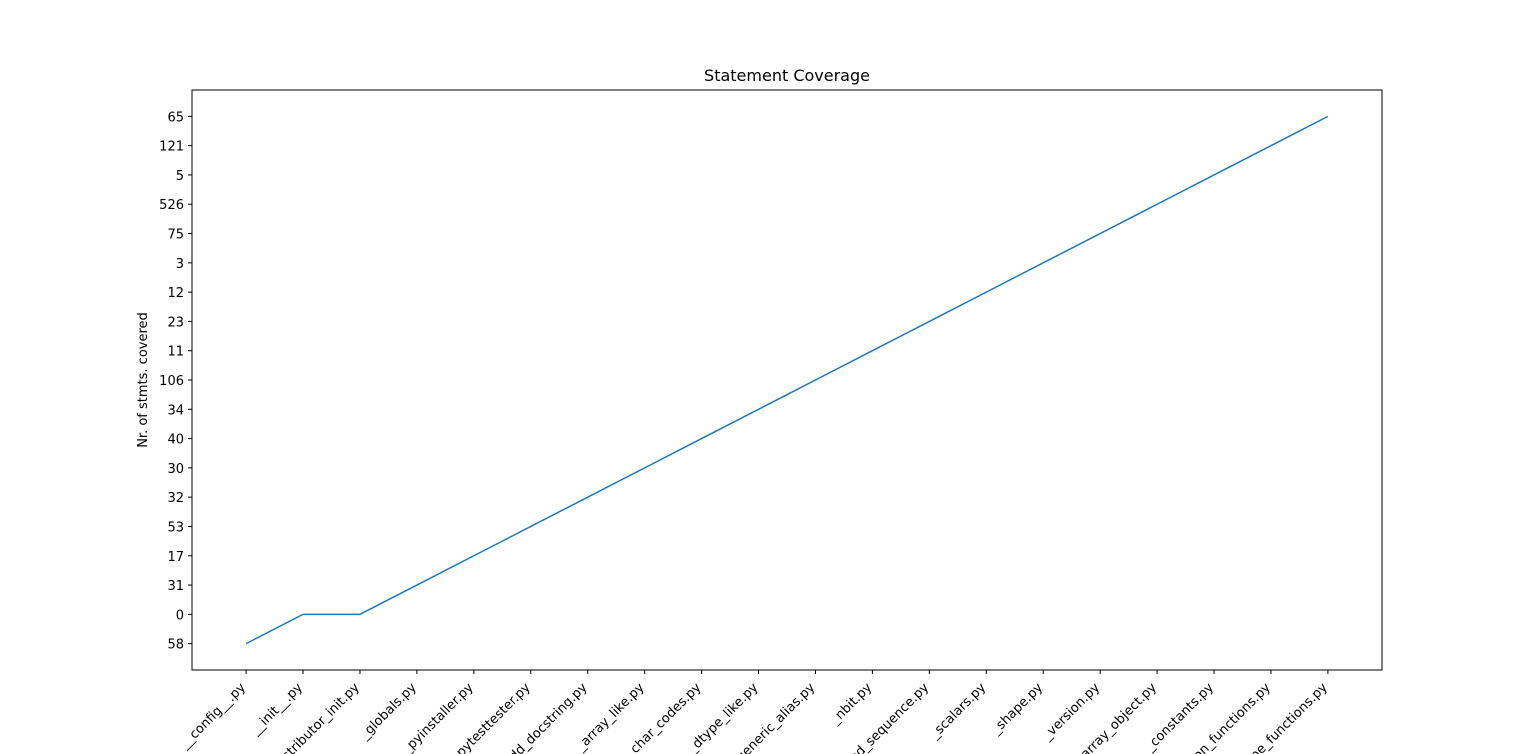 The height and width of the screenshot is (754, 1536). Describe the element at coordinates (143, 380) in the screenshot. I see `y-axis-label: Nr. of stmts. covered` at that location.